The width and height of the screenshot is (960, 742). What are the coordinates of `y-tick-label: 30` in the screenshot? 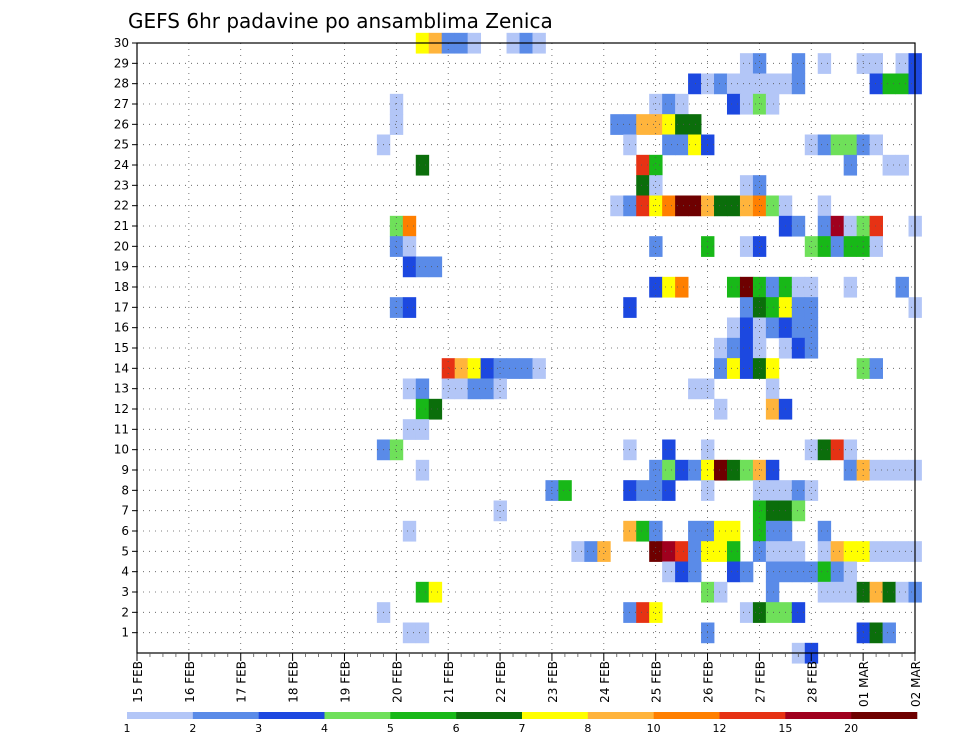 It's located at (121, 43).